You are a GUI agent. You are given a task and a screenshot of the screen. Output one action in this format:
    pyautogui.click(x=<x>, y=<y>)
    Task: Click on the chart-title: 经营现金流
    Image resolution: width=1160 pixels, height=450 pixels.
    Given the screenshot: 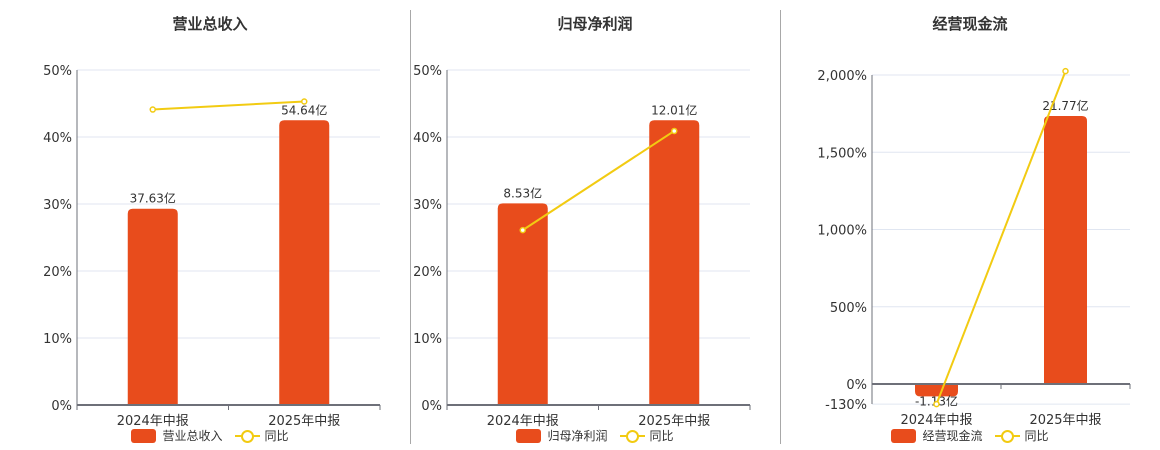 What is the action you would take?
    pyautogui.click(x=970, y=24)
    